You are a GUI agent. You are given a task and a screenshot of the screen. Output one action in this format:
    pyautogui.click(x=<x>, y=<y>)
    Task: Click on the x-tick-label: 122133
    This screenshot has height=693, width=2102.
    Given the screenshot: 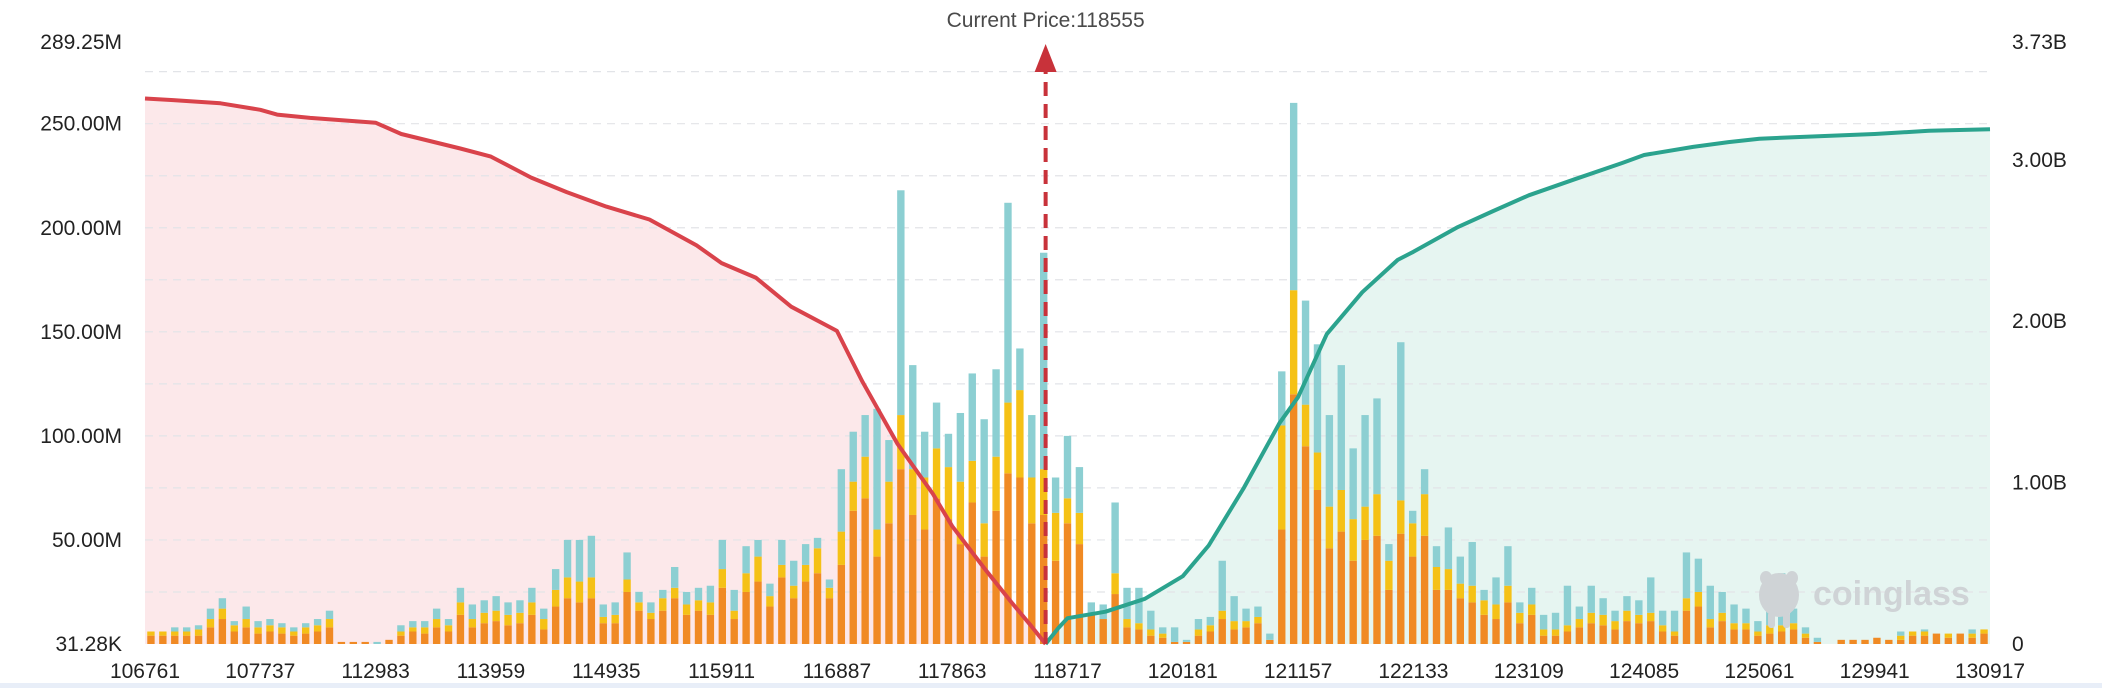 What is the action you would take?
    pyautogui.click(x=1413, y=671)
    